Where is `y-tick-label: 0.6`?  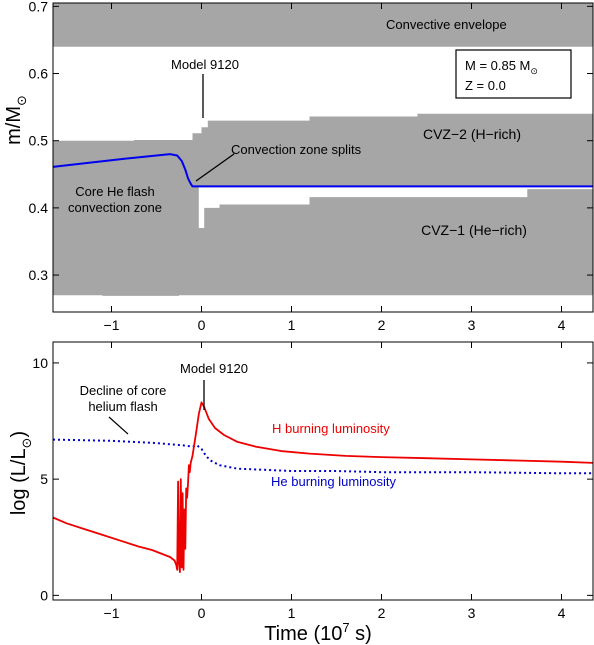
y-tick-label: 0.6 is located at coordinates (39, 74).